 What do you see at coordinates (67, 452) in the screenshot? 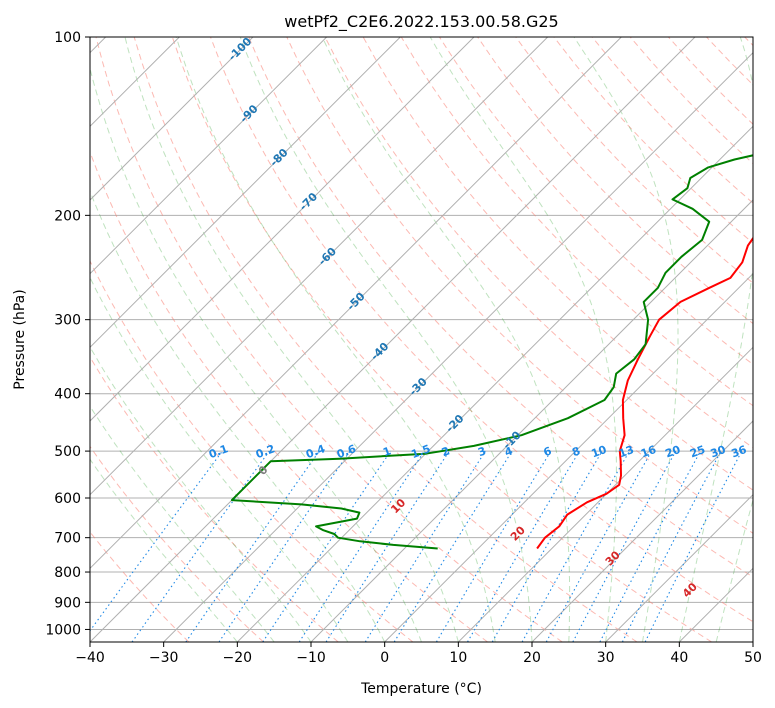
I see `y-tick-label: 500` at bounding box center [67, 452].